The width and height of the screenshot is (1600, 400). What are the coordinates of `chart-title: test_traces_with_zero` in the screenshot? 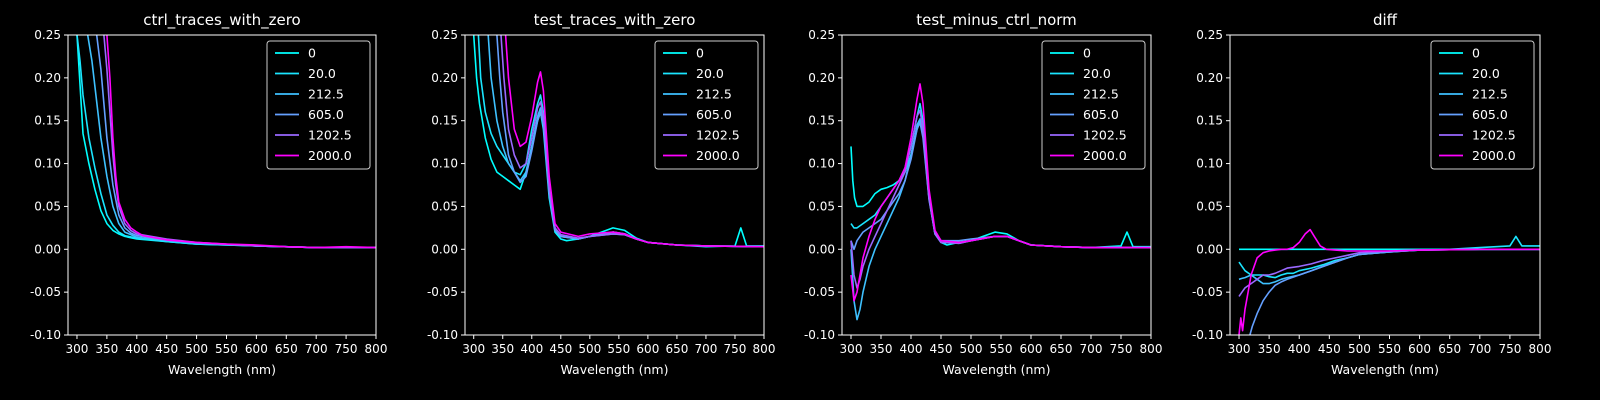 It's located at (615, 20).